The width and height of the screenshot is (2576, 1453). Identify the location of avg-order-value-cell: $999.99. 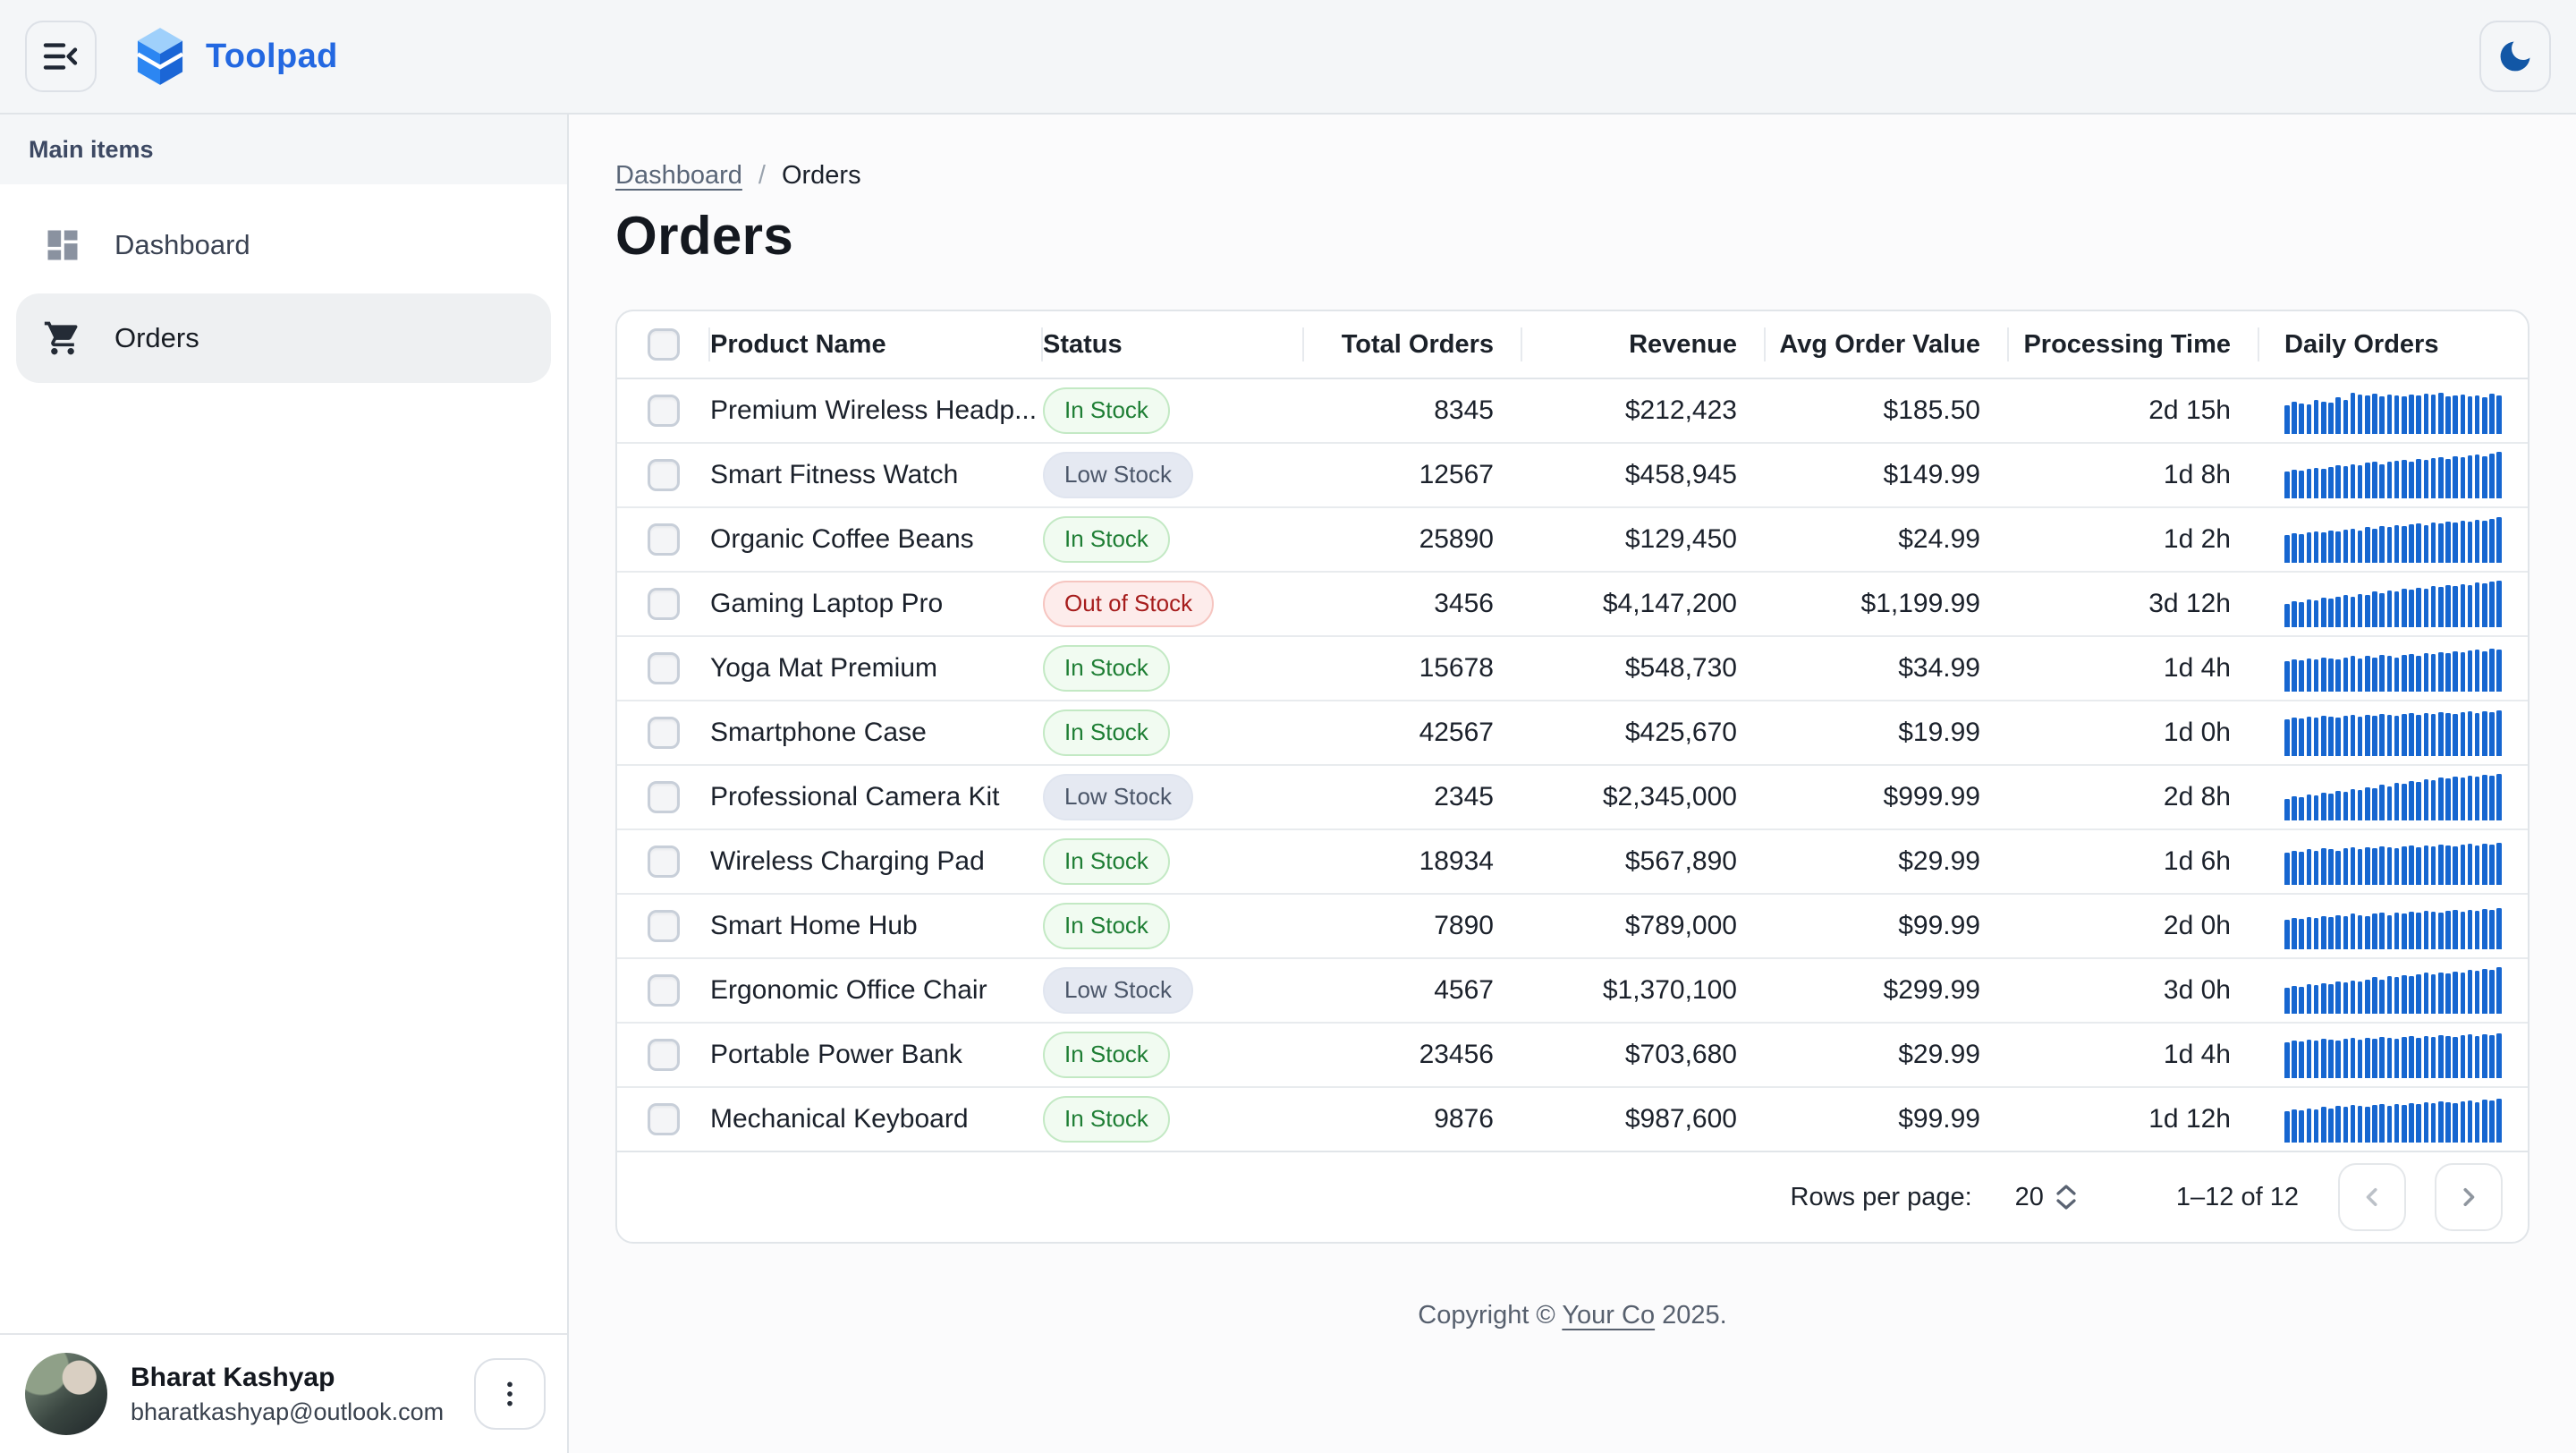
(1931, 796).